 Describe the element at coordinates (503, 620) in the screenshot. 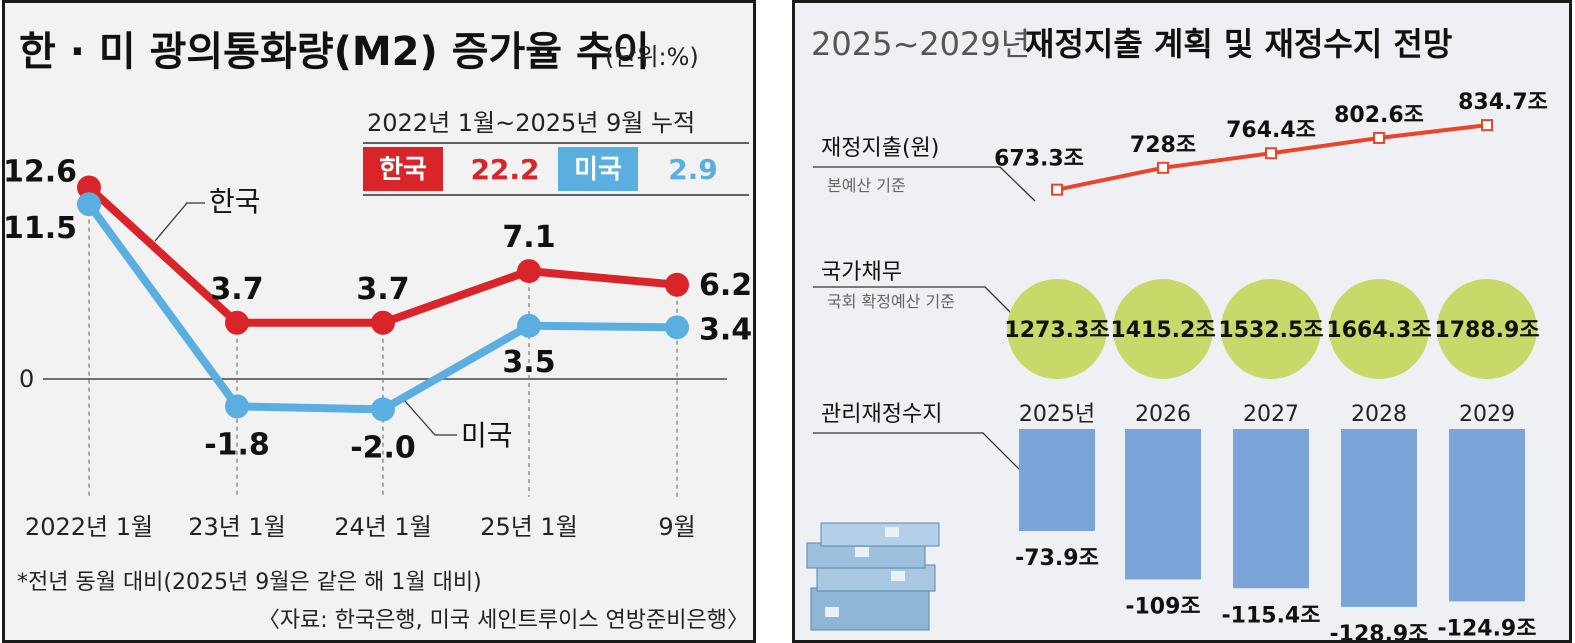

I see `source-note: 〈자료: 한국은행, 미국 세인트루이스 연방준비은행〉` at that location.